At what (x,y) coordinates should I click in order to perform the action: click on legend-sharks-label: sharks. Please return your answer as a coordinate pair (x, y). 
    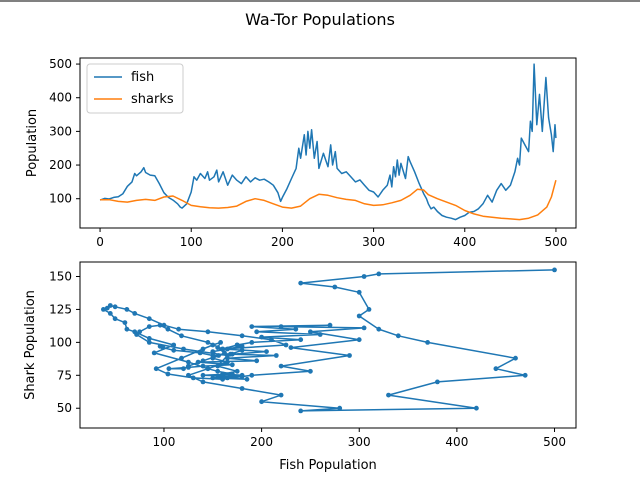
    Looking at the image, I should click on (152, 99).